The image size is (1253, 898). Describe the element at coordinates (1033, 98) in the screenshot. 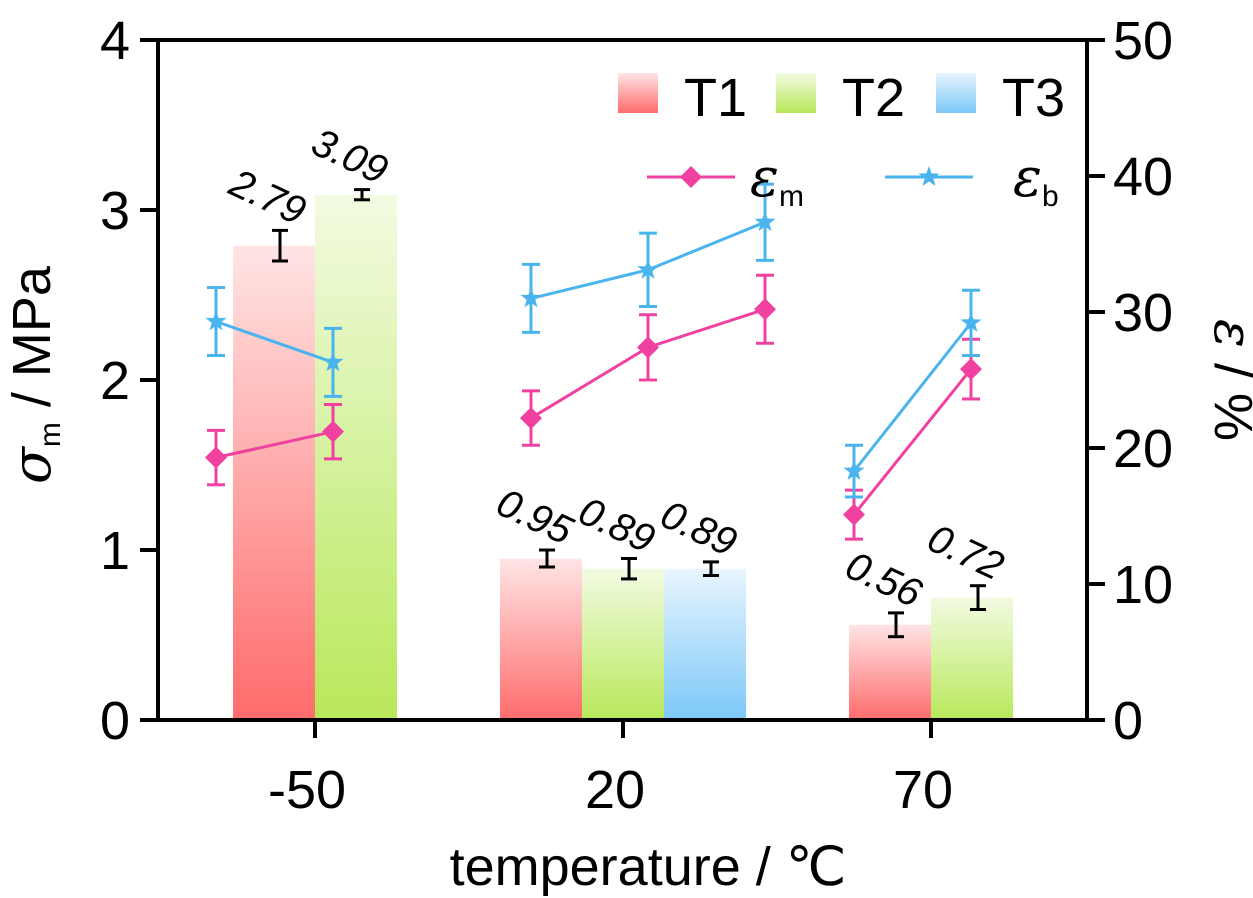

I see `legend-label-t3: T3` at that location.